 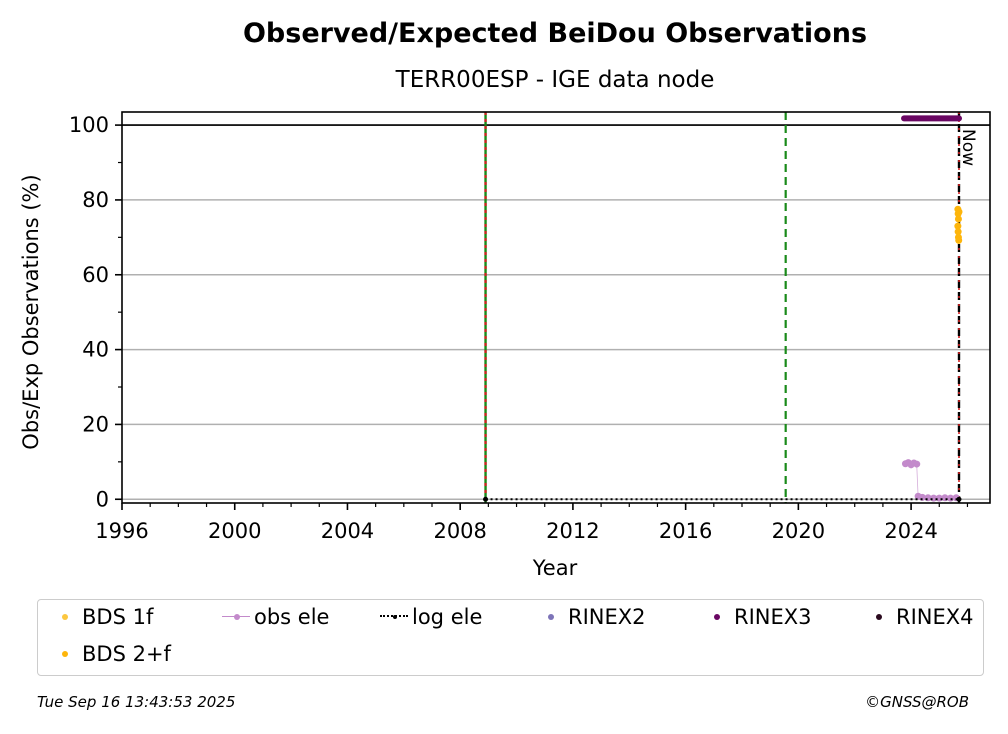 I want to click on y-tick-label: 80, so click(x=95, y=200).